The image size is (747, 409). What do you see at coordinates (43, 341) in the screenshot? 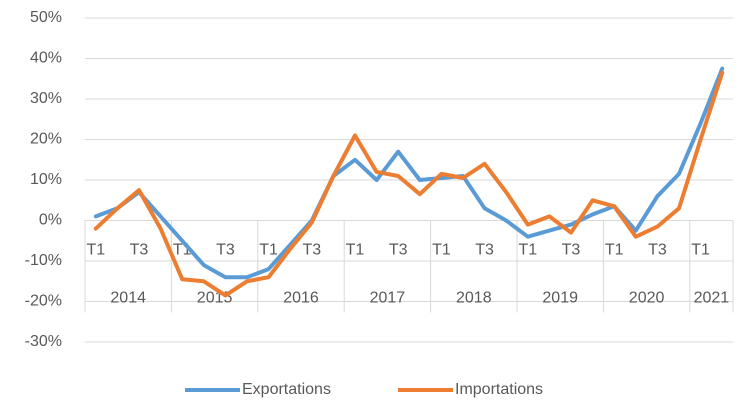
I see `y-tick-label: -30%` at bounding box center [43, 341].